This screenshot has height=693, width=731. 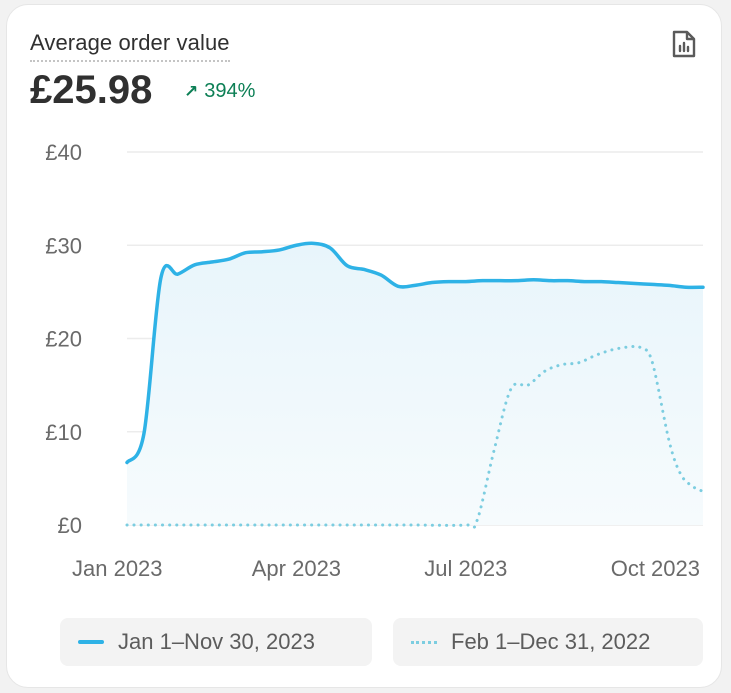 I want to click on y-tick-label: £40, so click(x=63, y=152).